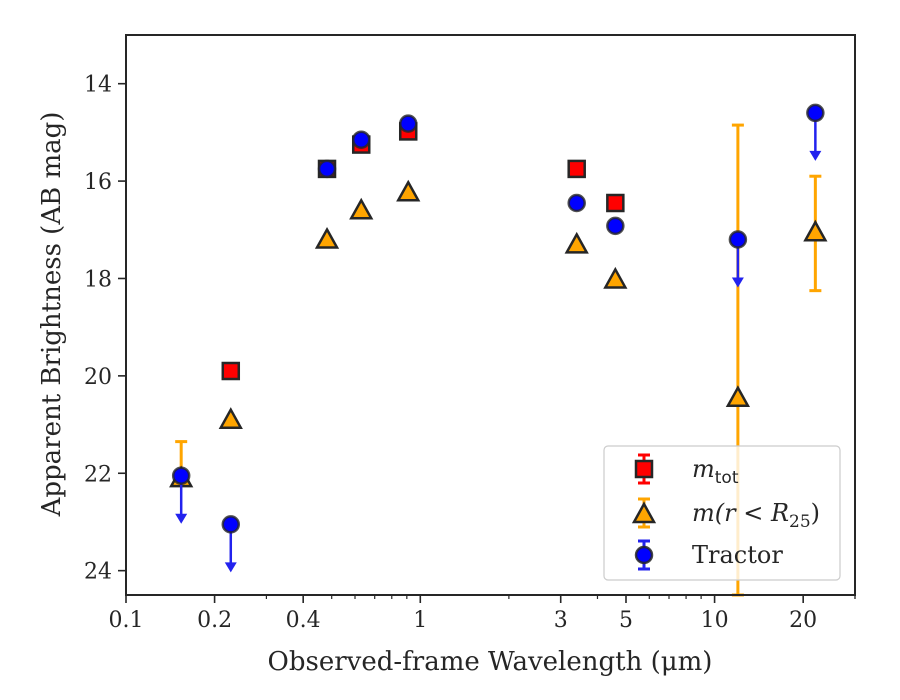  What do you see at coordinates (626, 620) in the screenshot?
I see `x-tick-label: 5` at bounding box center [626, 620].